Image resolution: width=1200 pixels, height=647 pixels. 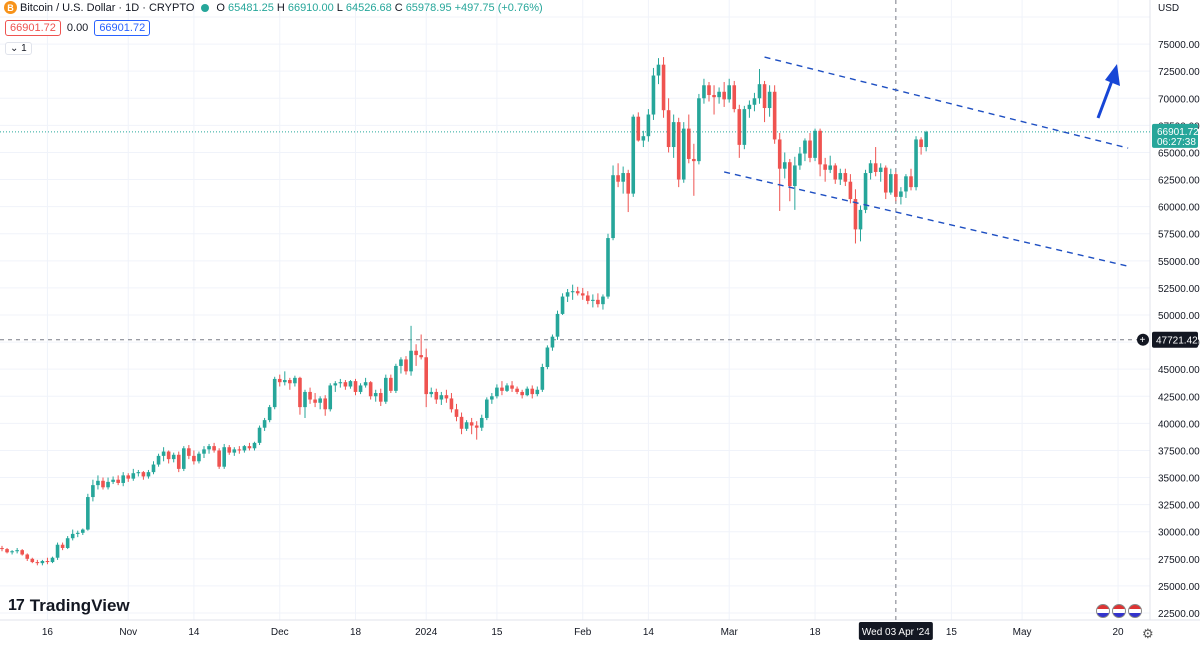 What do you see at coordinates (1179, 316) in the screenshot?
I see `price-tick-label: 50000.00` at bounding box center [1179, 316].